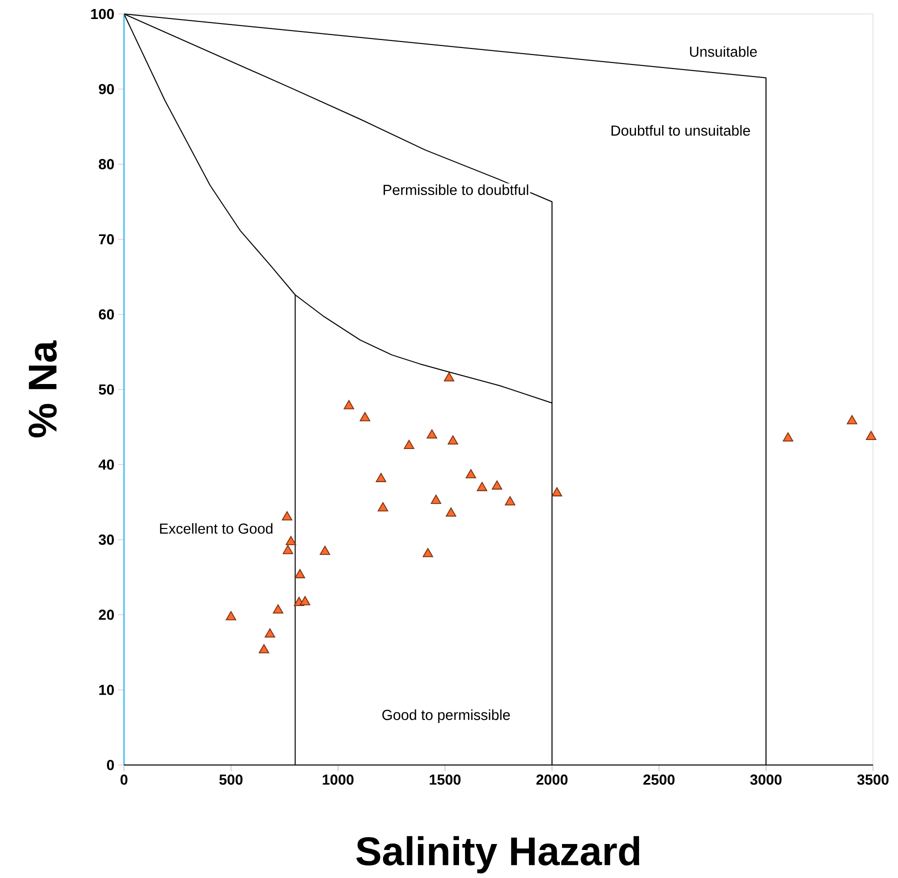 The width and height of the screenshot is (898, 878). What do you see at coordinates (498, 855) in the screenshot?
I see `x-axis-title: Salinity Hazard` at bounding box center [498, 855].